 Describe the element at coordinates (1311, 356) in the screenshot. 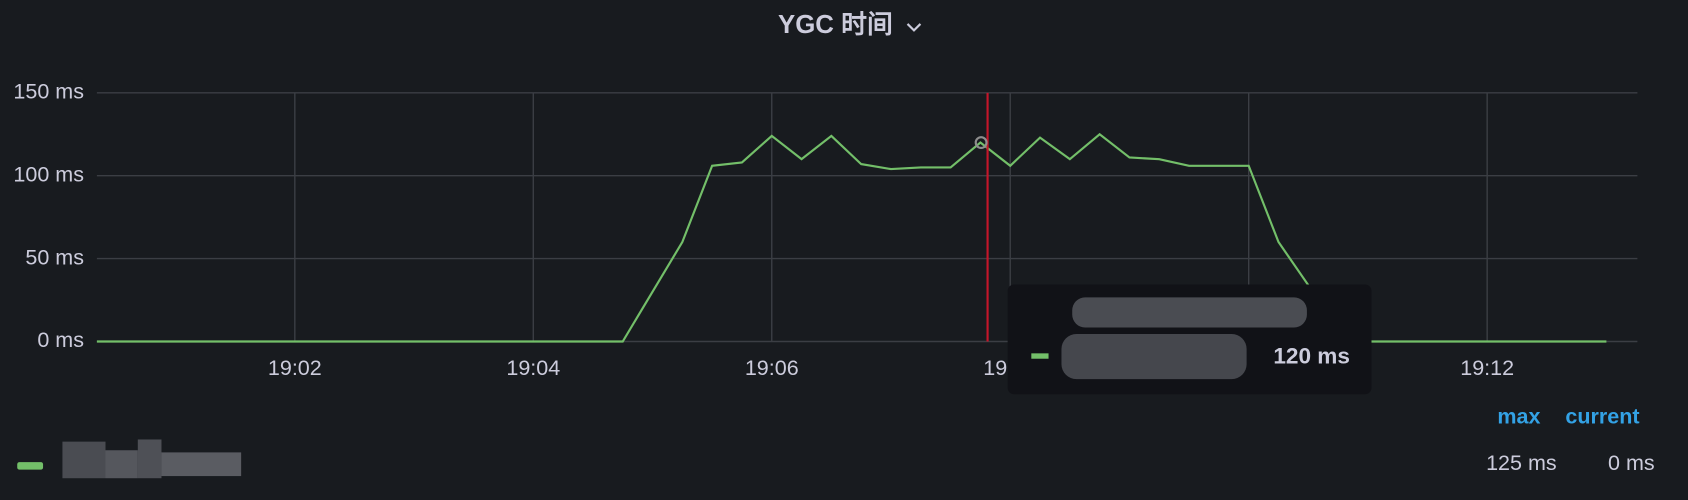

I see `tooltip-value: 120 ms` at that location.